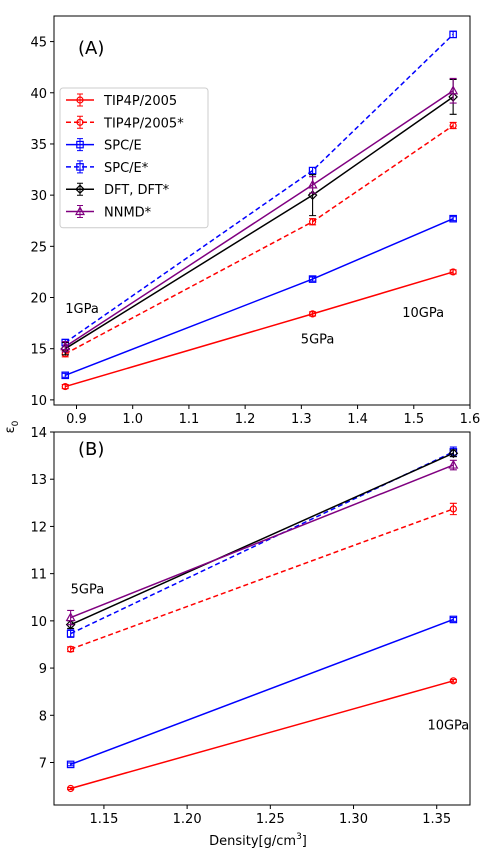 This screenshot has height=854, width=498. Describe the element at coordinates (357, 419) in the screenshot. I see `x-tick-label: 1.4` at that location.